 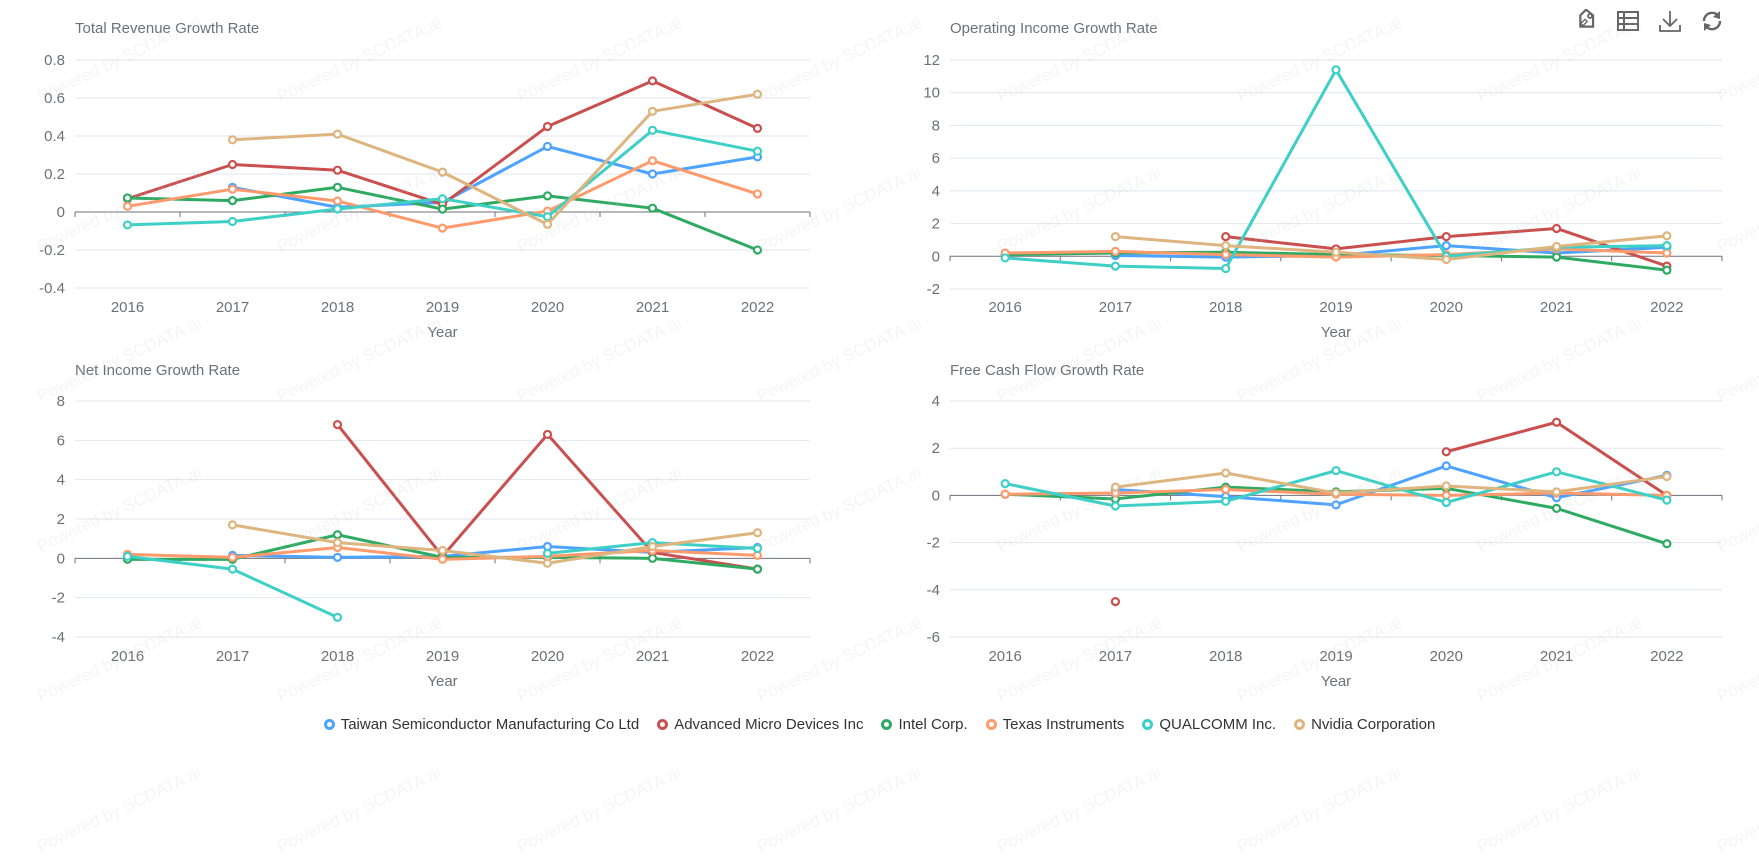 I want to click on chart-title: Operating Income Growth Rate, so click(x=1054, y=28).